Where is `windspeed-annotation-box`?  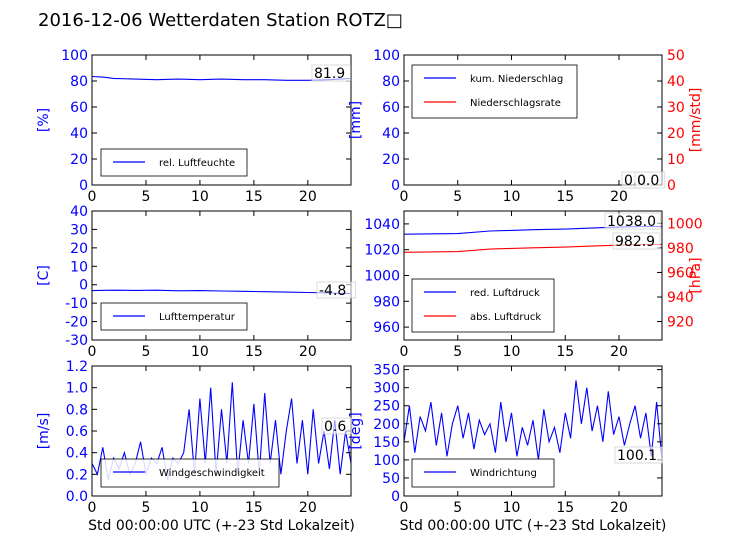 windspeed-annotation-box is located at coordinates (337, 426).